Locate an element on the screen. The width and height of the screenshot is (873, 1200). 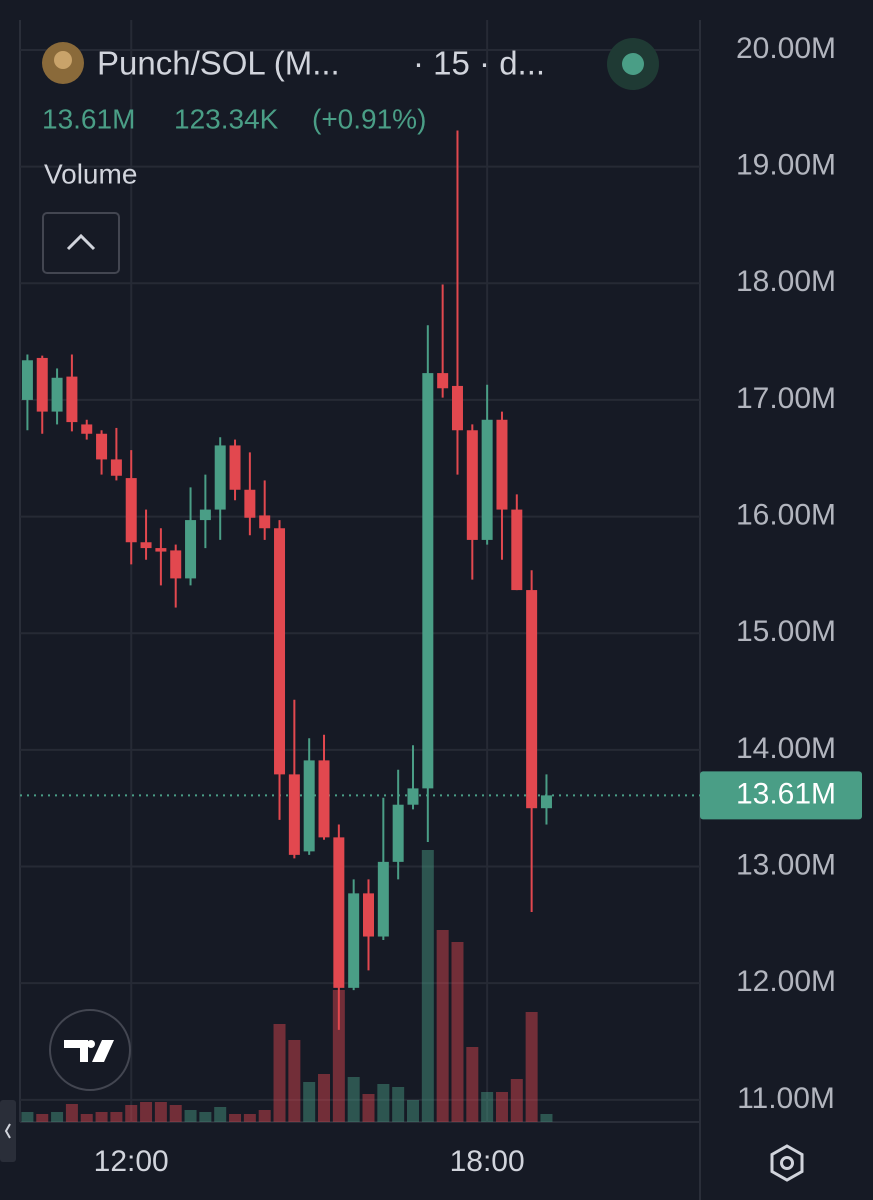
logo-button is located at coordinates (90, 1050).